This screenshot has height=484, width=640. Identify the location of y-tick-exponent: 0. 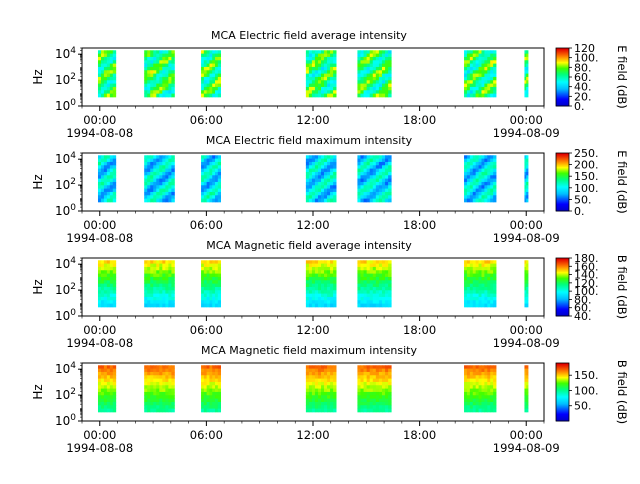
(73, 418).